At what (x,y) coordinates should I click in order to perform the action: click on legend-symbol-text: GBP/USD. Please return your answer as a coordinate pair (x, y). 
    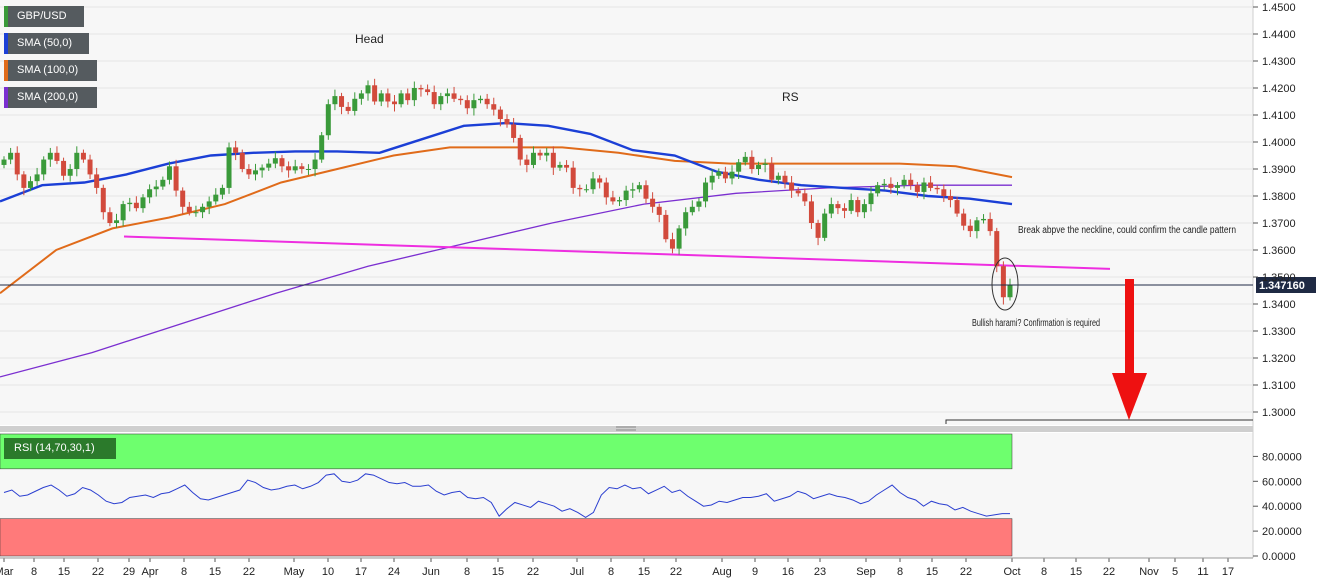
    Looking at the image, I should click on (42, 16).